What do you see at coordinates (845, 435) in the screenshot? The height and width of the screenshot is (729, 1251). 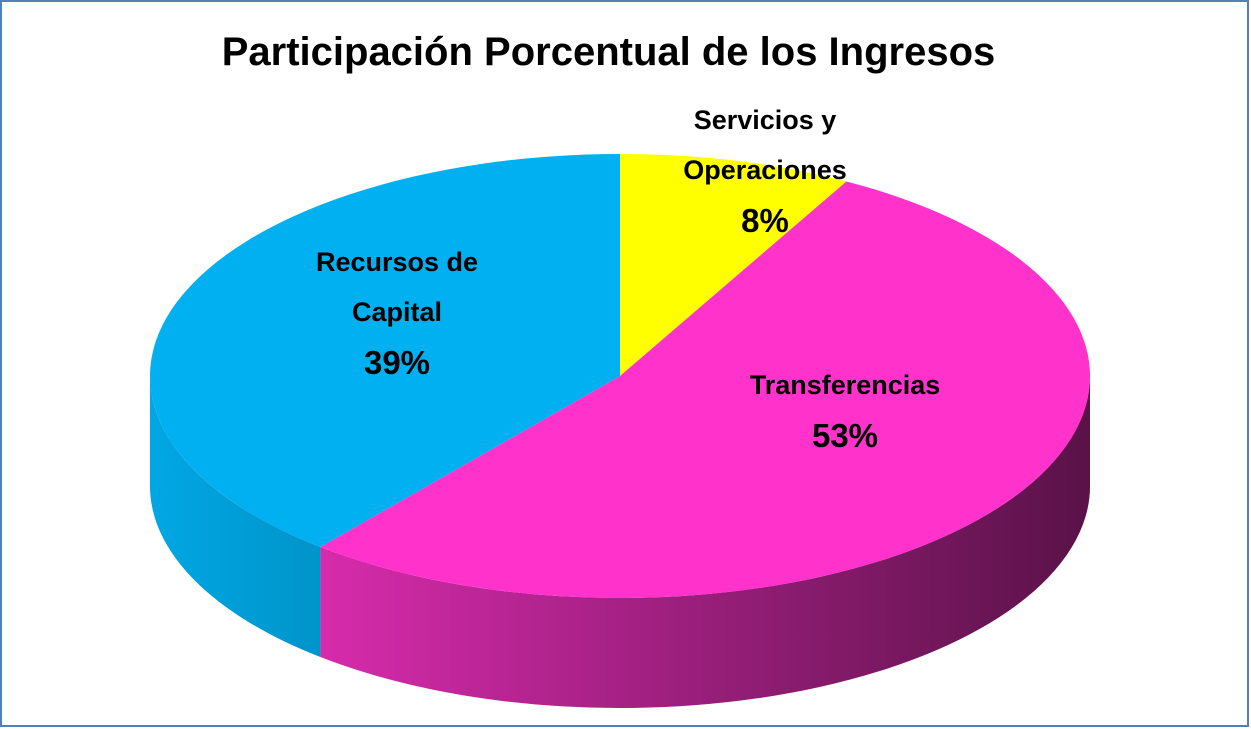 I see `value-label: 53%` at bounding box center [845, 435].